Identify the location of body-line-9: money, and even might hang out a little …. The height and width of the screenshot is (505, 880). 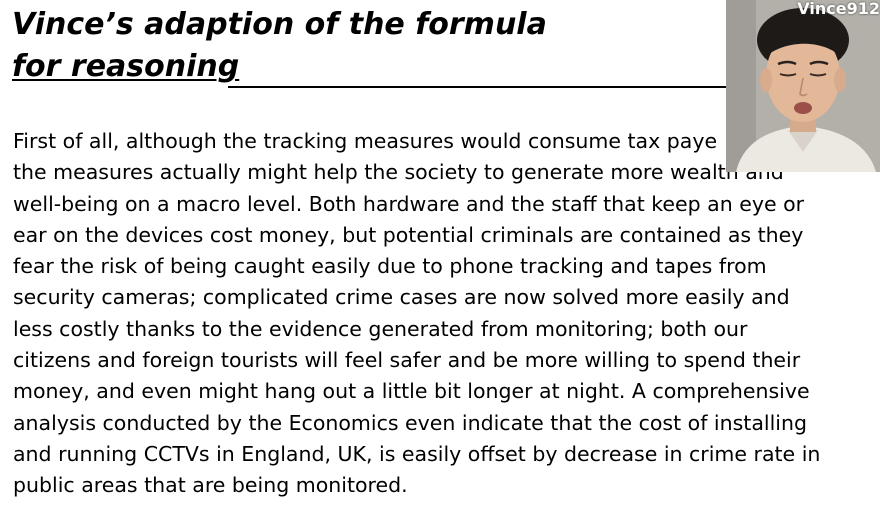
(411, 391).